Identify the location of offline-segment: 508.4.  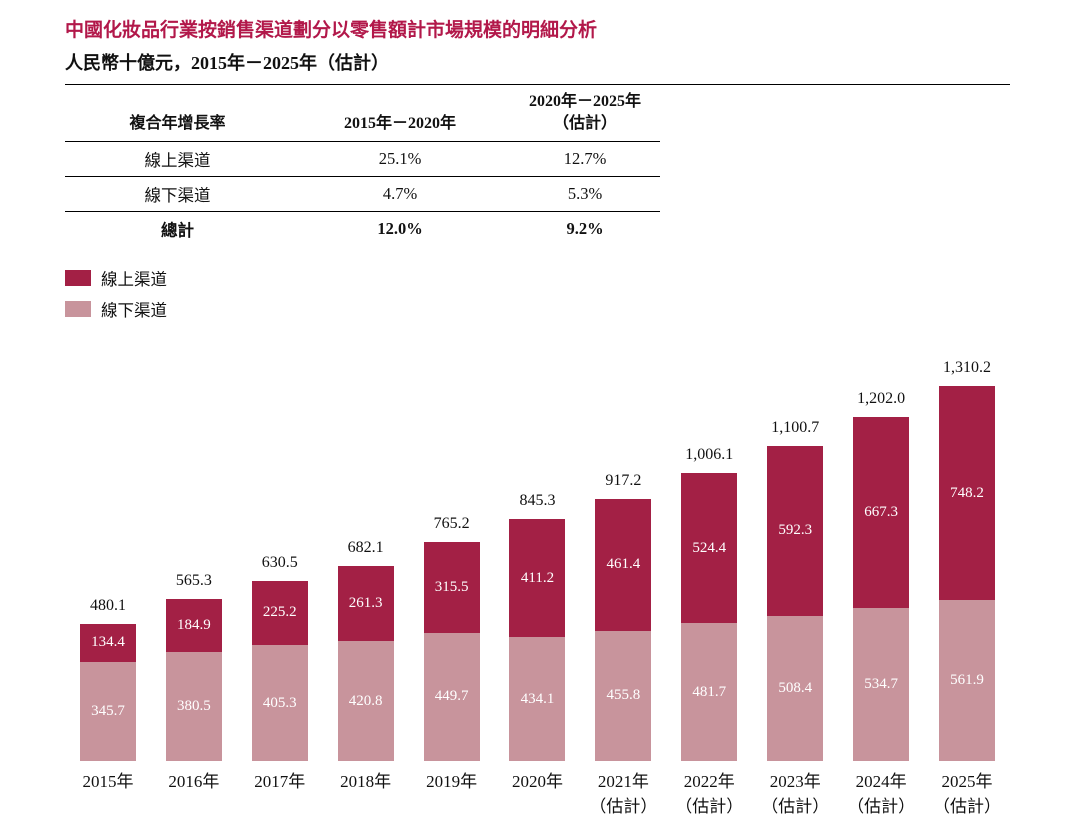
(795, 688).